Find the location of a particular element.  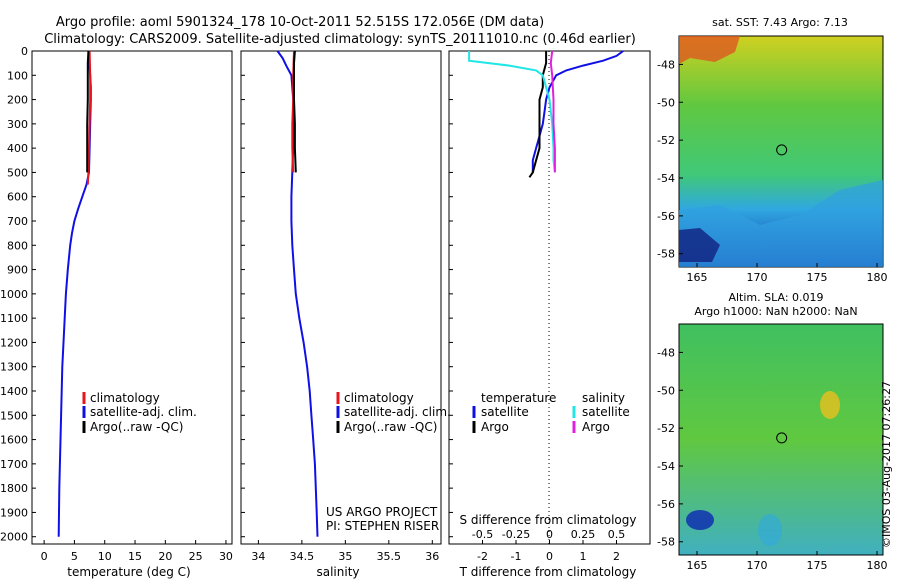

depth-tick-label: 1800 is located at coordinates (14, 488).